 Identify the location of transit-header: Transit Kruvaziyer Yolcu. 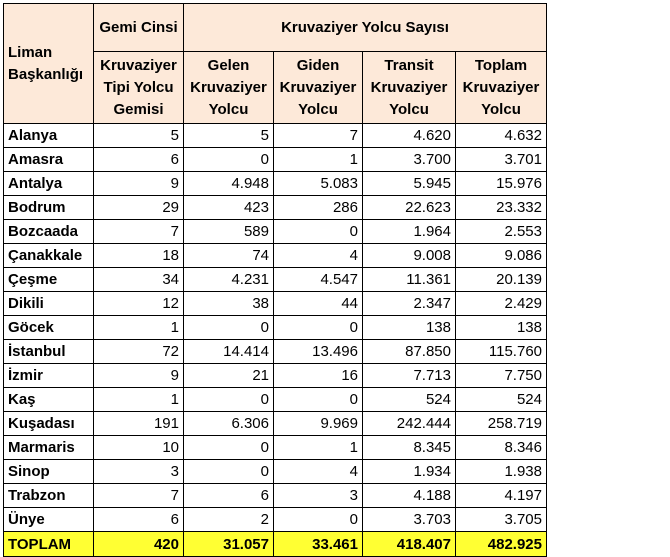
(409, 87).